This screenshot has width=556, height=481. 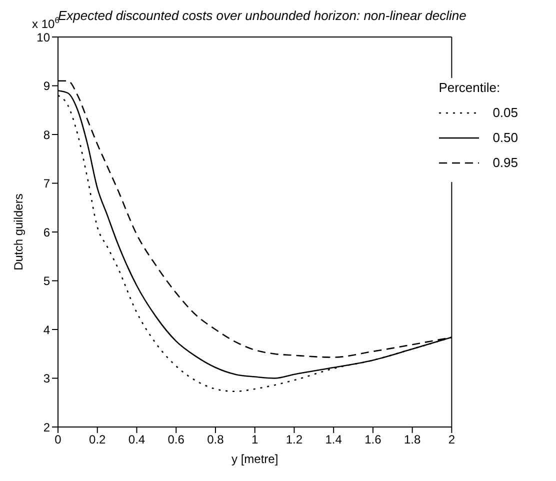 What do you see at coordinates (46, 329) in the screenshot?
I see `y-tick-label: 4` at bounding box center [46, 329].